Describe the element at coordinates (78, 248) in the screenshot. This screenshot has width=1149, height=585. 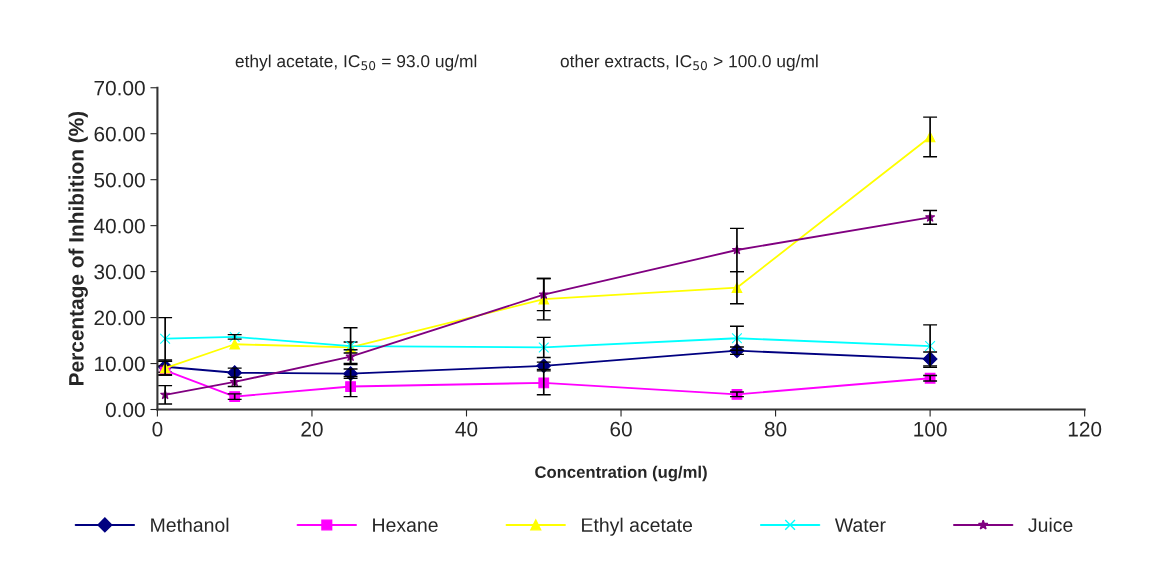
I see `y-axis-title: Percentage of Inhibition (%)` at that location.